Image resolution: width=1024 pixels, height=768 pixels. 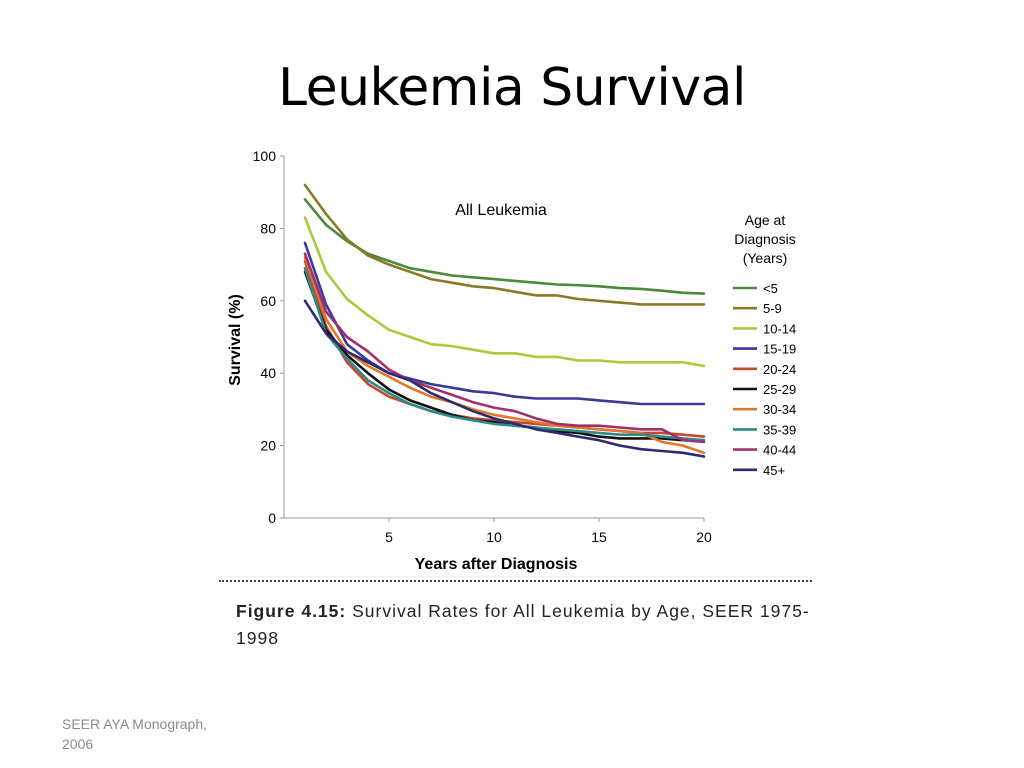 What do you see at coordinates (496, 564) in the screenshot?
I see `x-axis-label: Years after Diagnosis` at bounding box center [496, 564].